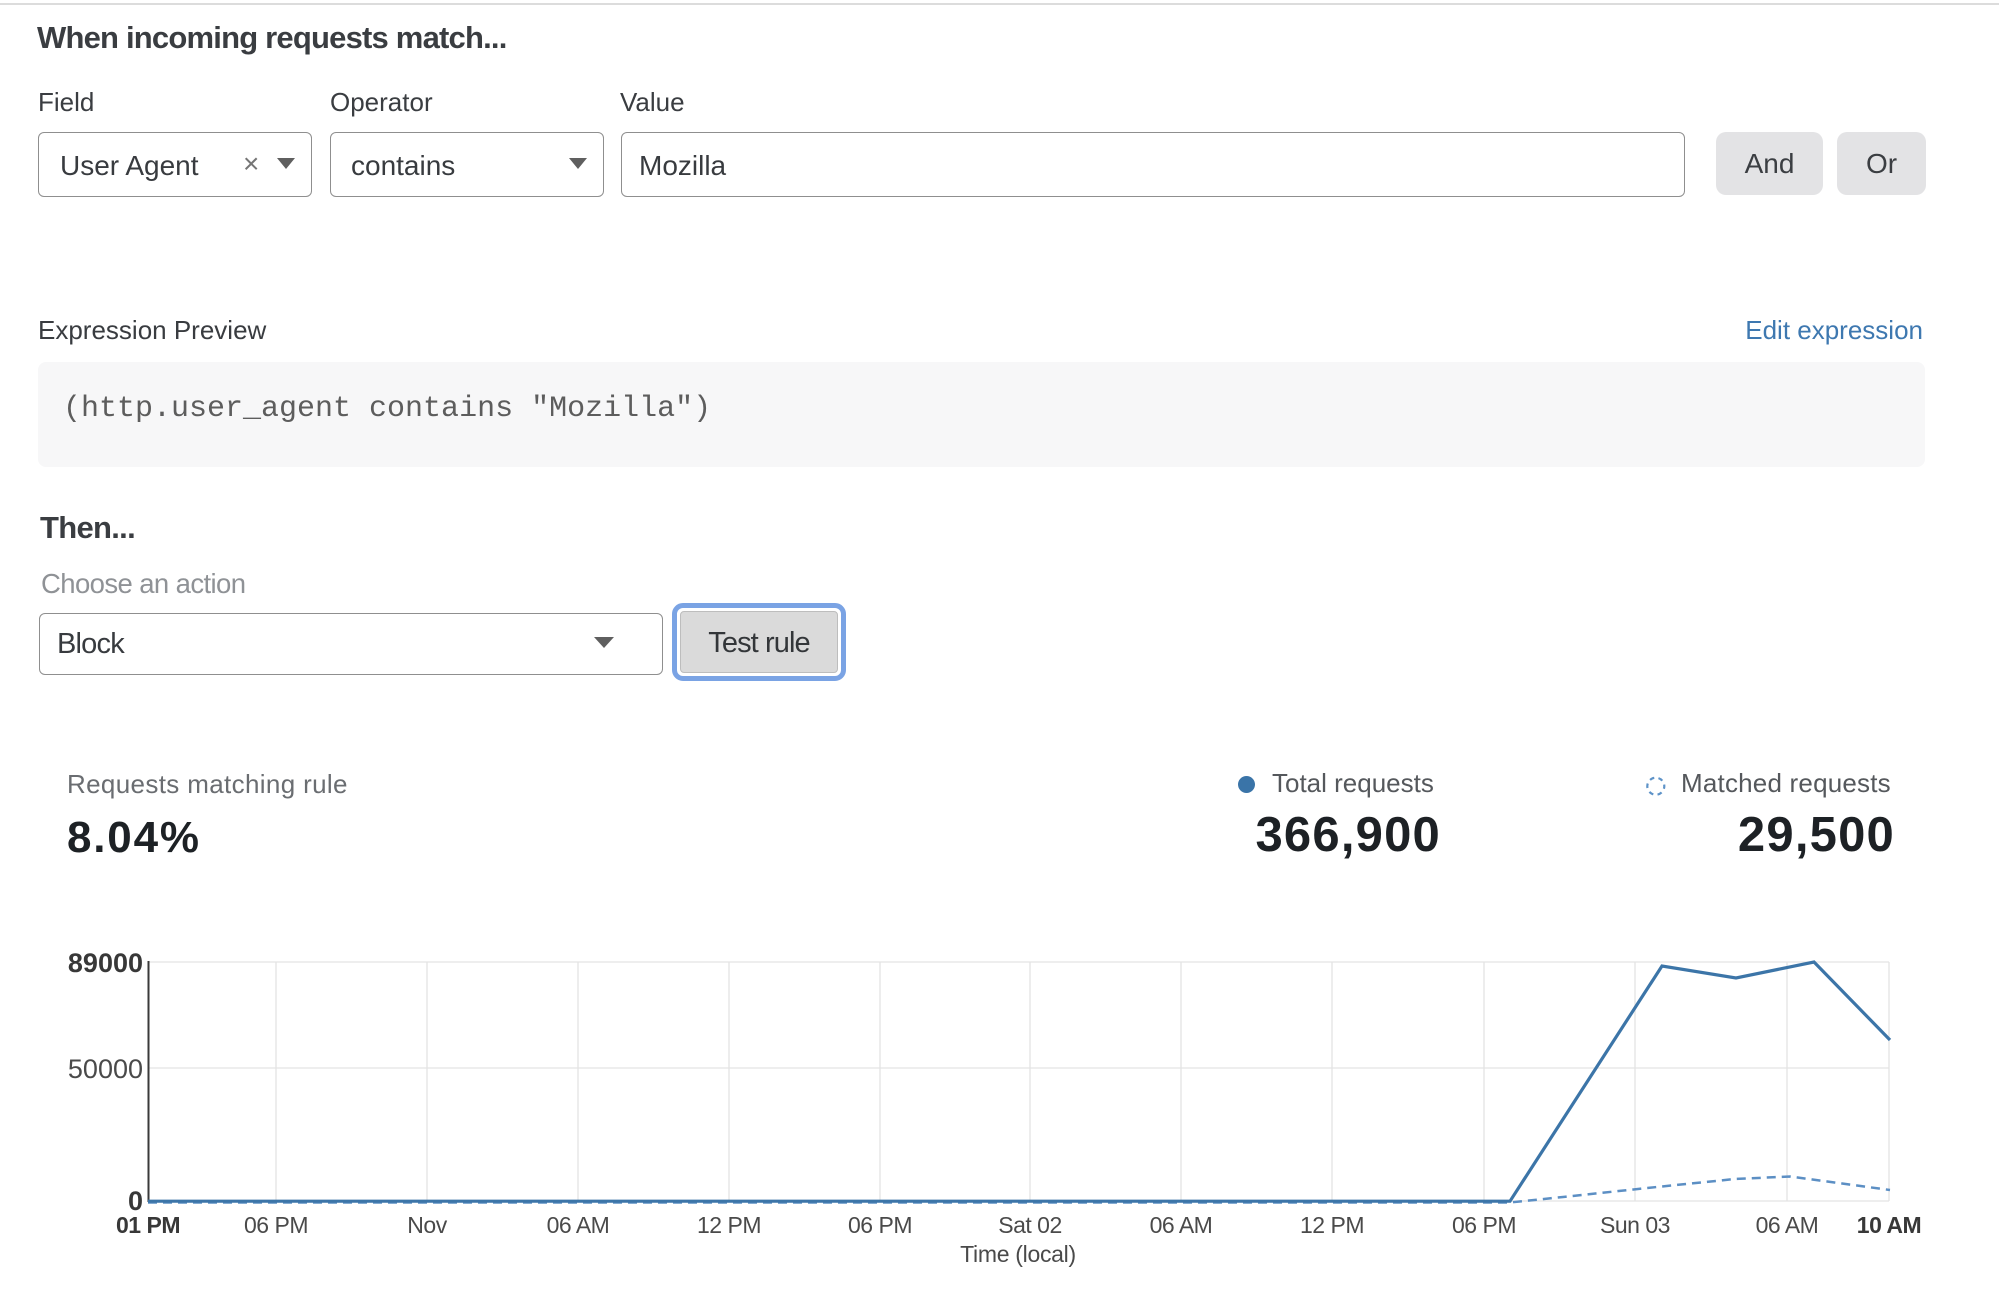 This screenshot has width=1999, height=1295. I want to click on svg-text: Time (local), so click(1018, 1254).